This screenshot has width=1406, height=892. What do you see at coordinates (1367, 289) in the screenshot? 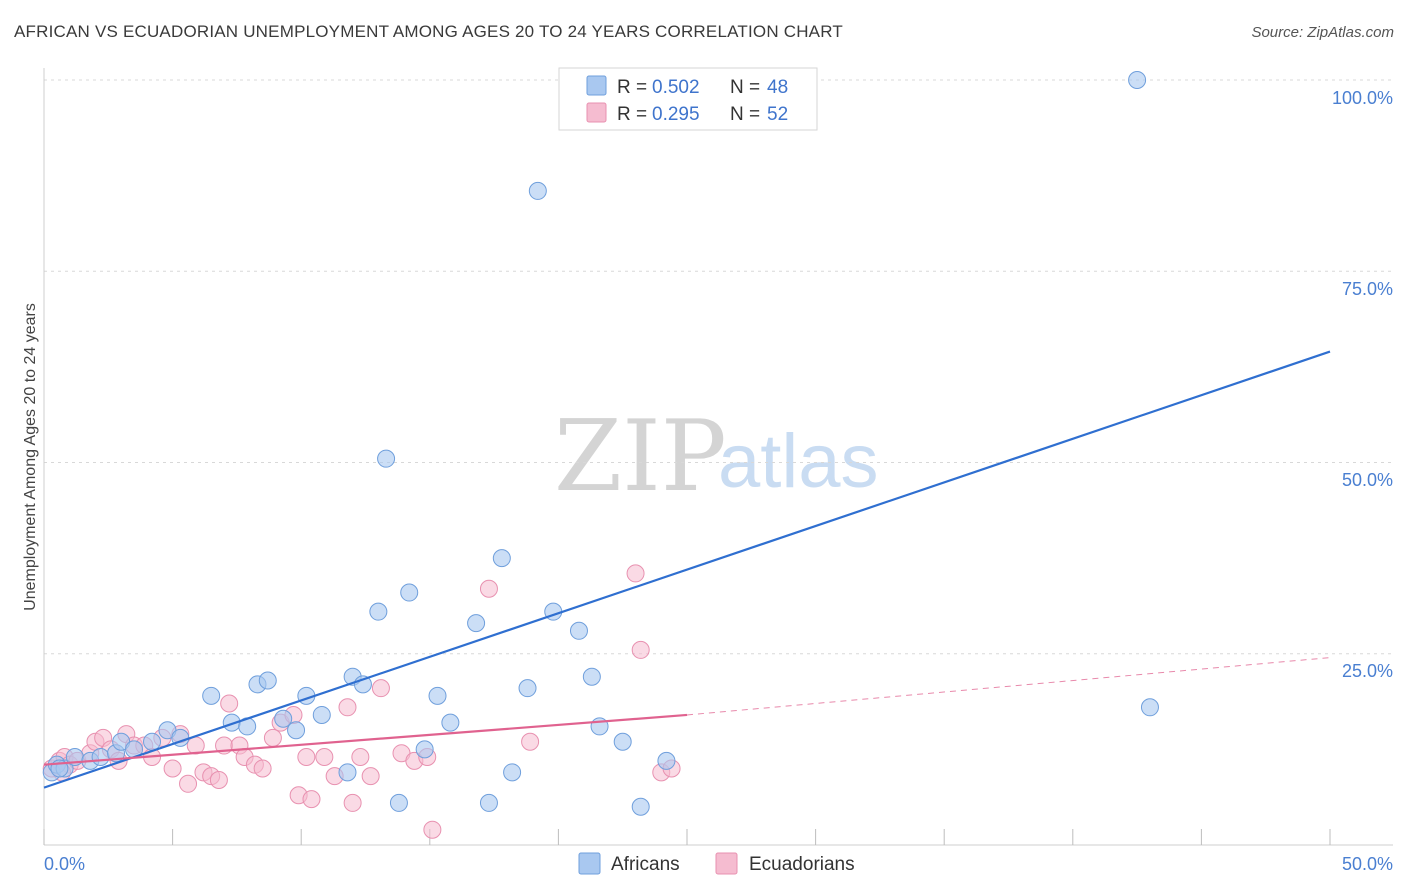
I see `y-tick-label-75: 75.0%` at bounding box center [1367, 289].